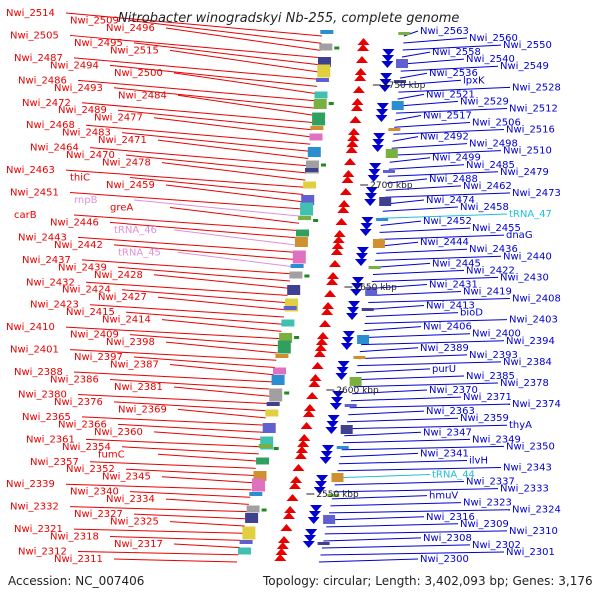 This screenshot has height=600, width=600. I want to click on scale-label: 2600 kbp, so click(357, 391).